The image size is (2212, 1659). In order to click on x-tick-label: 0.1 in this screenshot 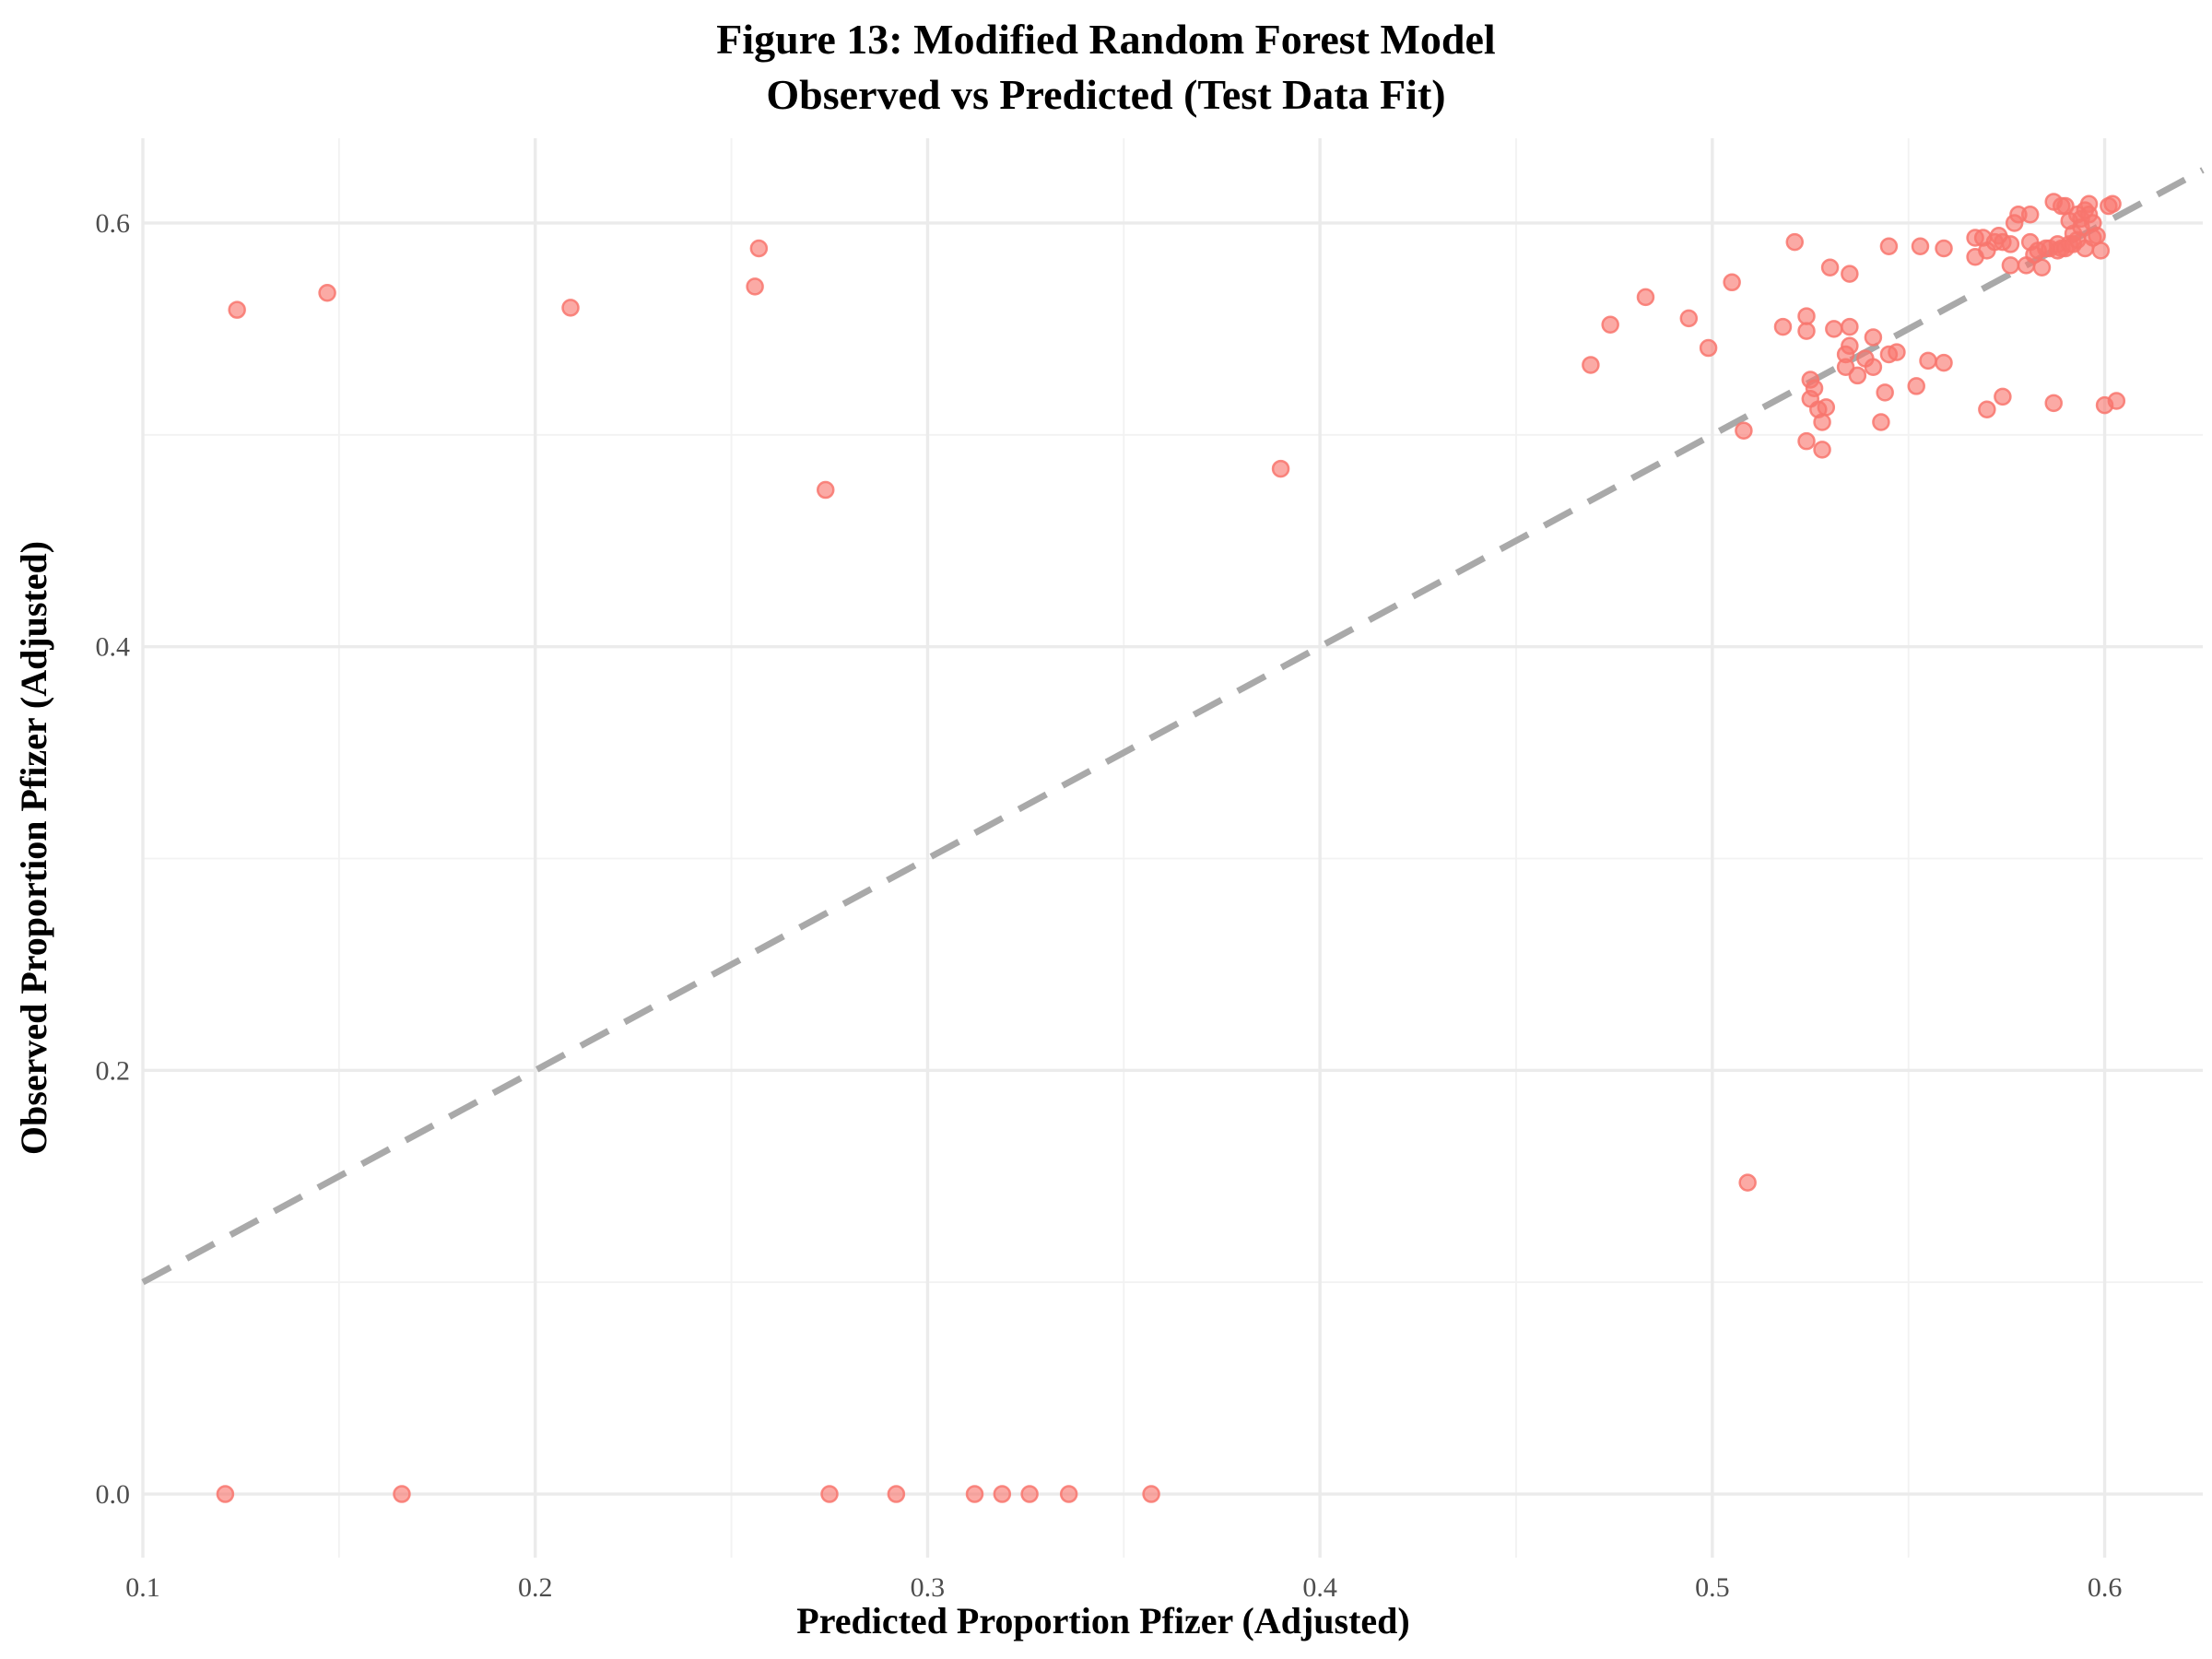, I will do `click(142, 1587)`.